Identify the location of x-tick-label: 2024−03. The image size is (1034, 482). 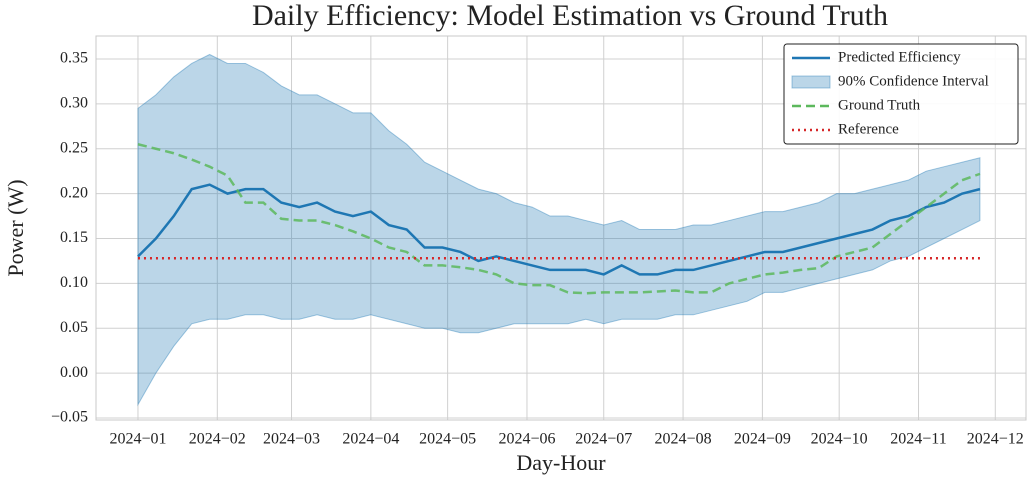
(291, 439).